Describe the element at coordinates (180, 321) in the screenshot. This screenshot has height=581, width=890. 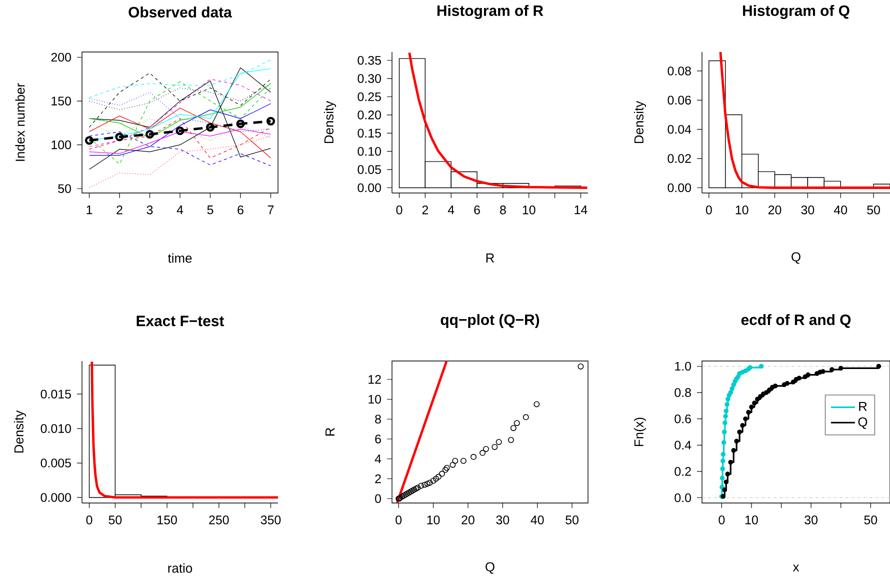
I see `chart-title: Exact F−test` at that location.